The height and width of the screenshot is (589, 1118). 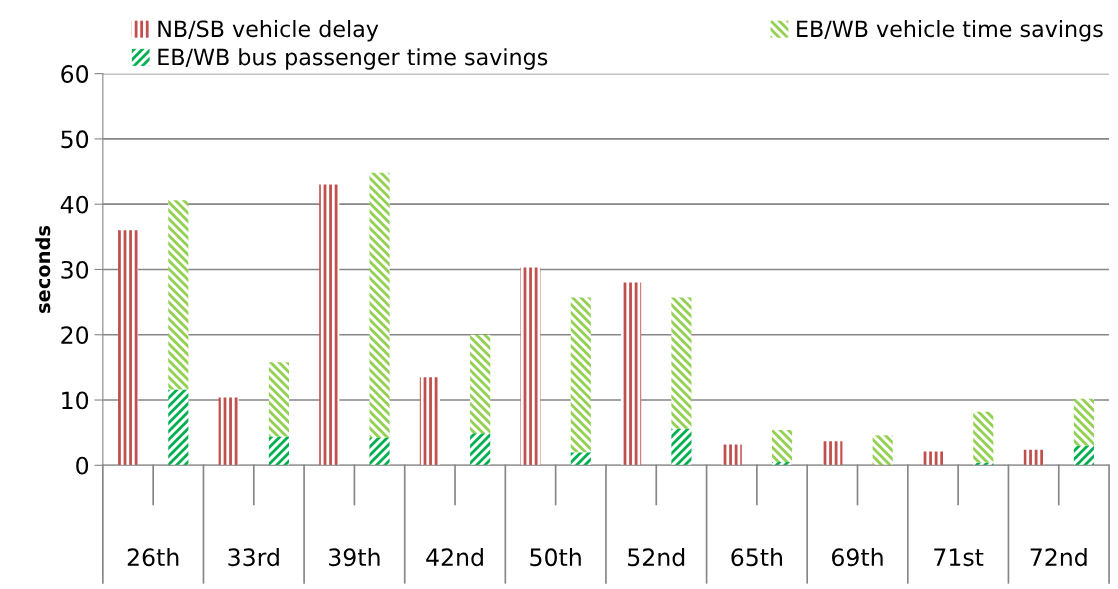 What do you see at coordinates (959, 557) in the screenshot?
I see `text: 71st` at bounding box center [959, 557].